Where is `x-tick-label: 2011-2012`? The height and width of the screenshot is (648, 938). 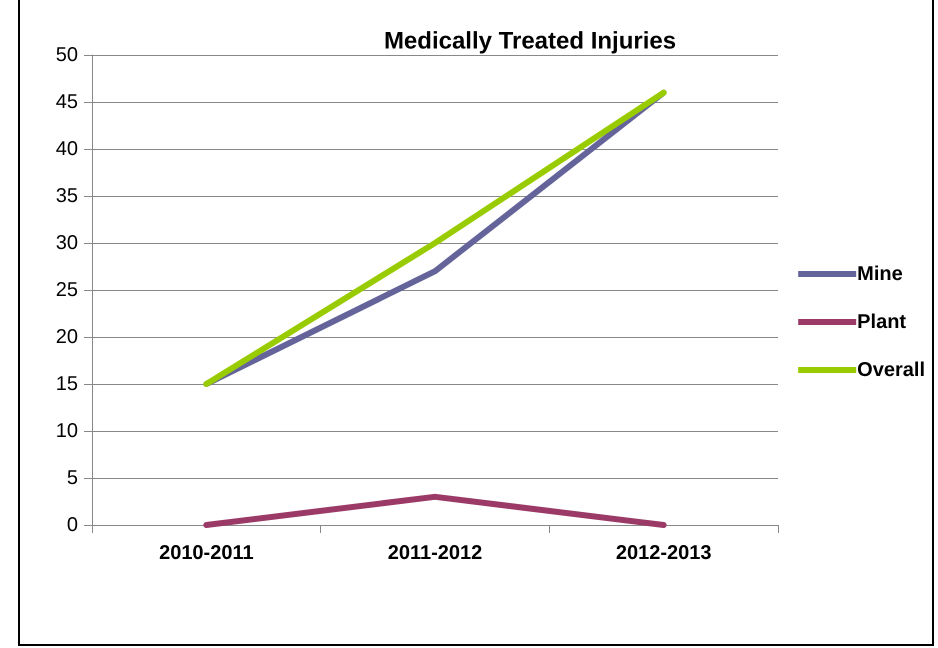
x-tick-label: 2011-2012 is located at coordinates (435, 553).